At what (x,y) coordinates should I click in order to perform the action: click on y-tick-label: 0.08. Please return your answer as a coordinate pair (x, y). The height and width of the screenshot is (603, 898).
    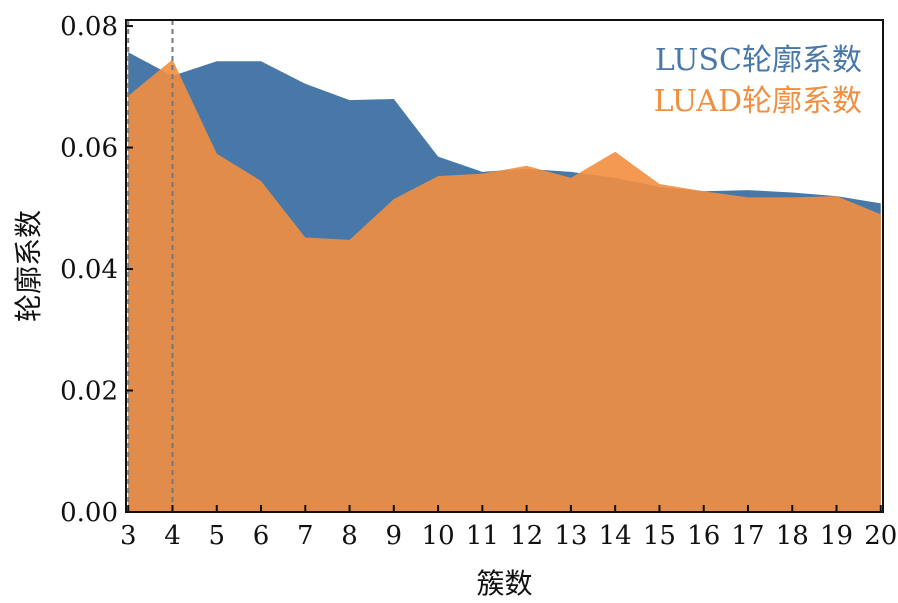
    Looking at the image, I should click on (89, 27).